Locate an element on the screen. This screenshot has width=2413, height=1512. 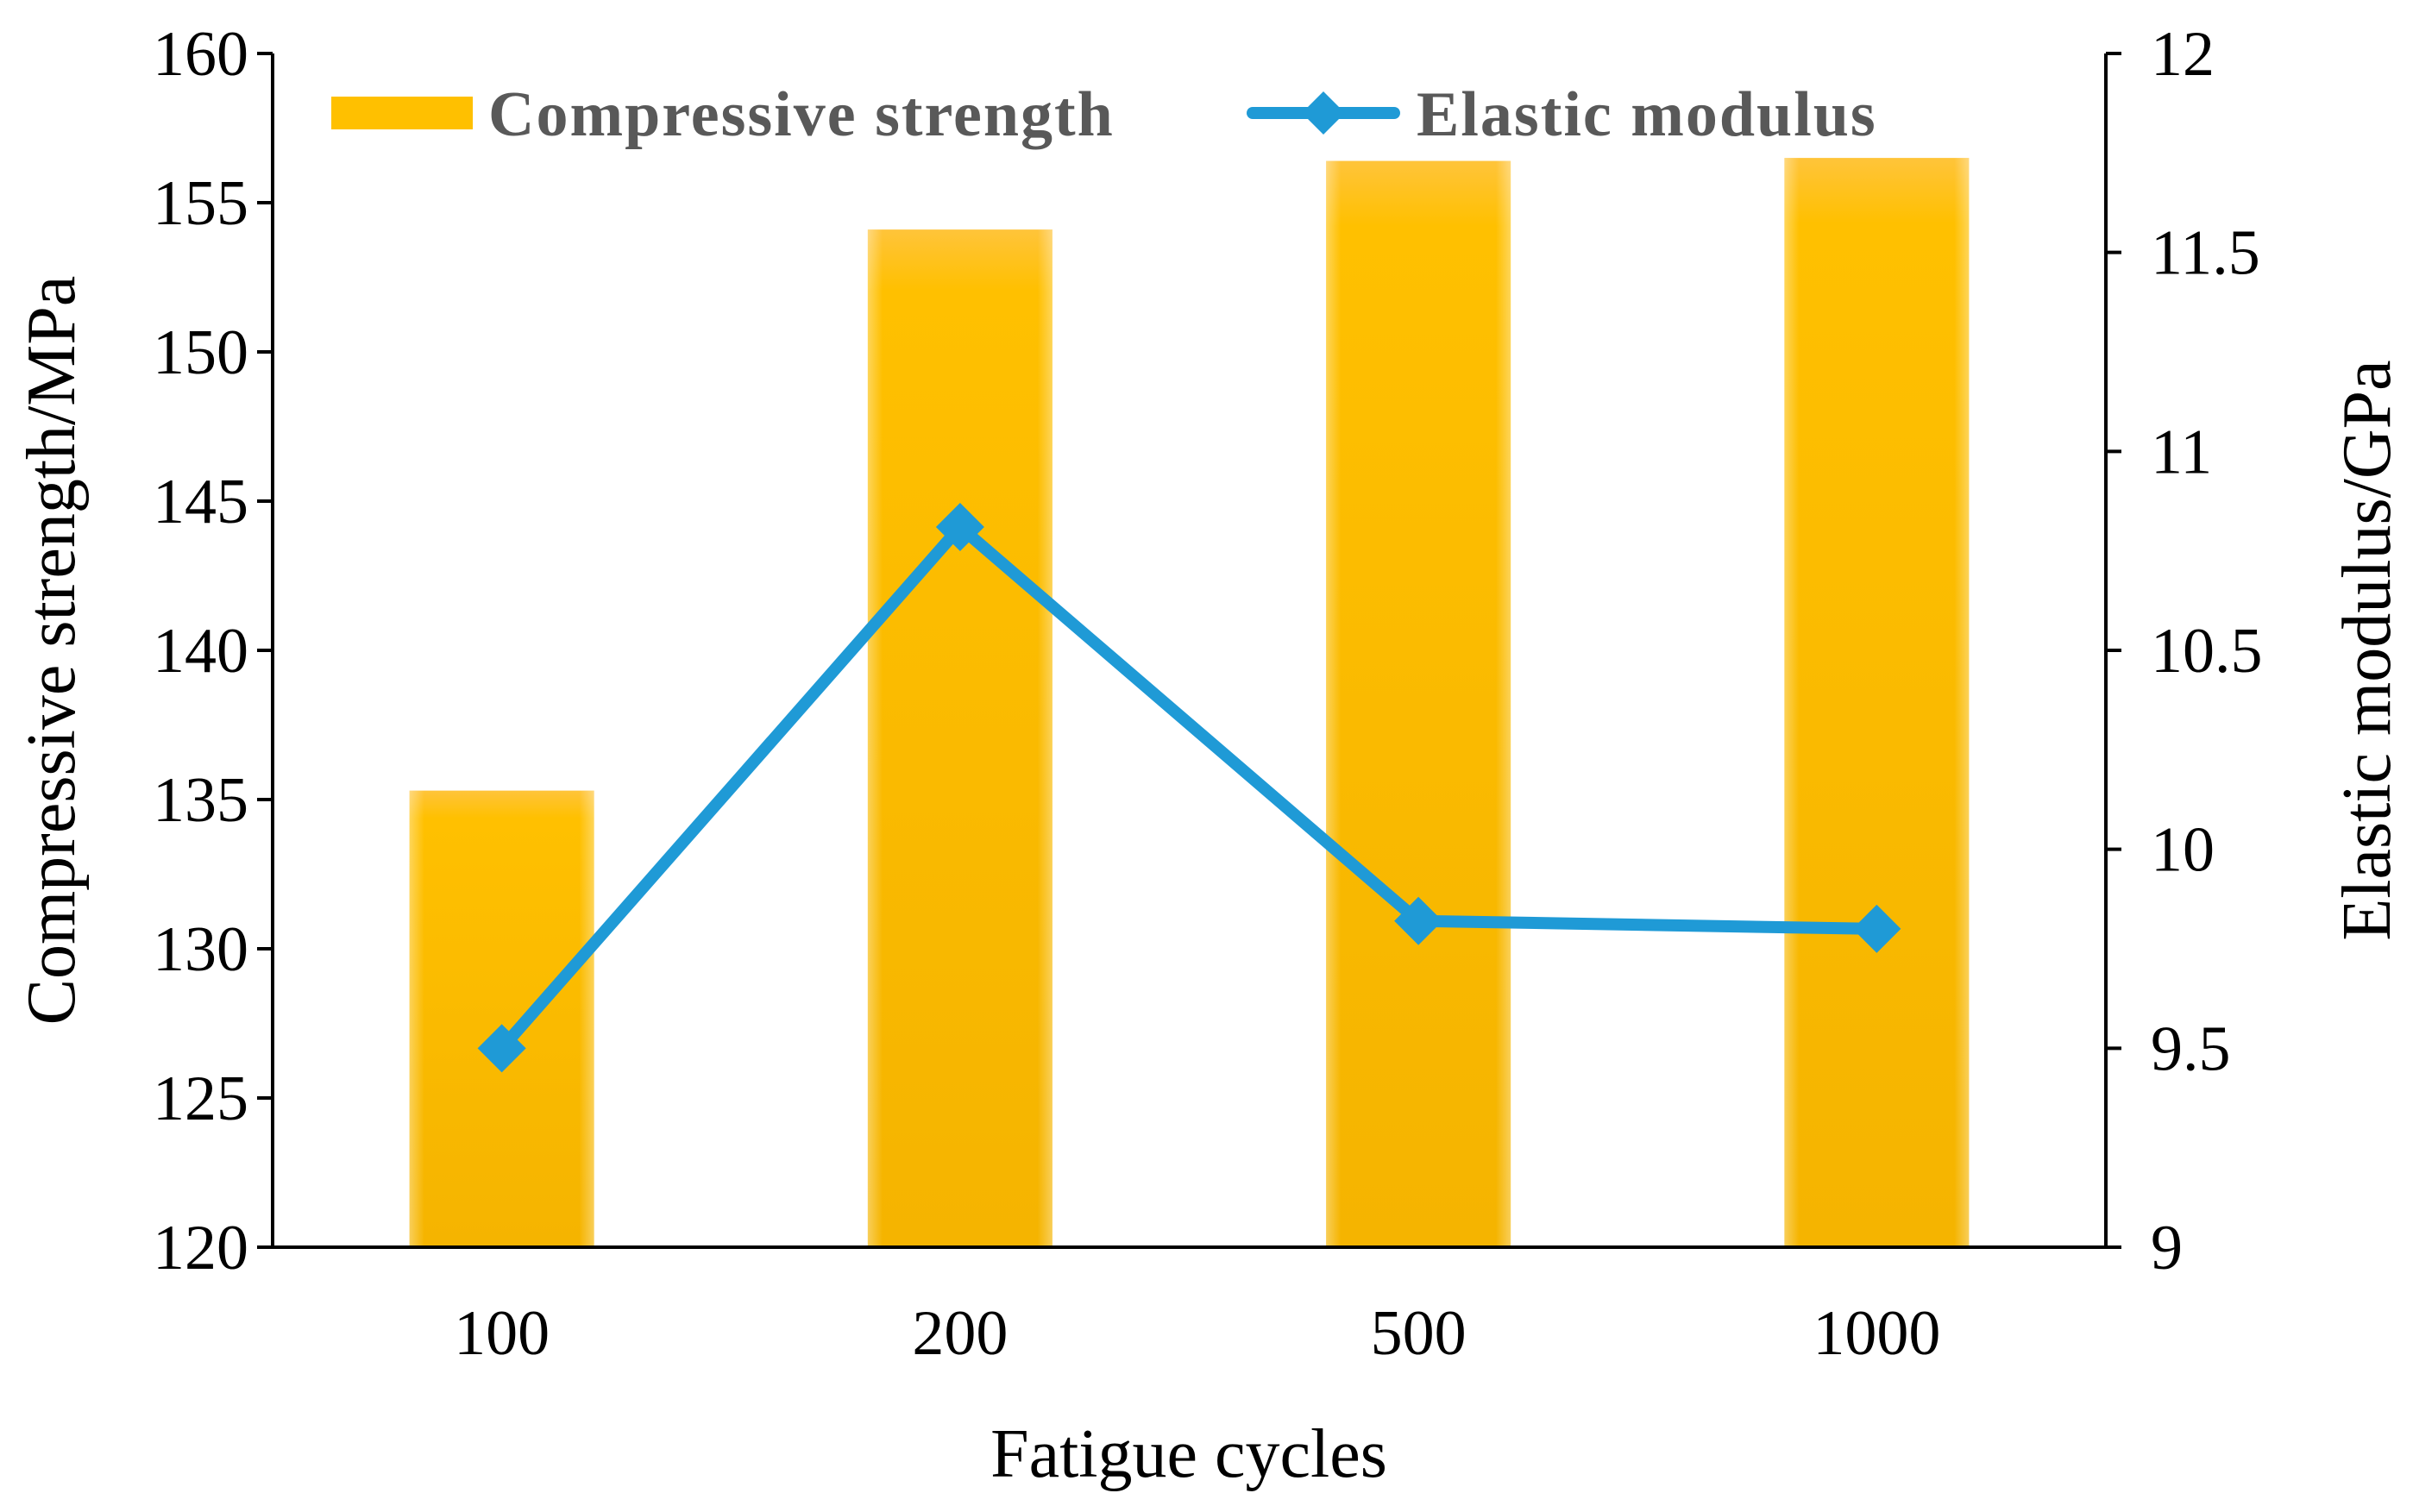
left-tick-label: 125 is located at coordinates (200, 1098).